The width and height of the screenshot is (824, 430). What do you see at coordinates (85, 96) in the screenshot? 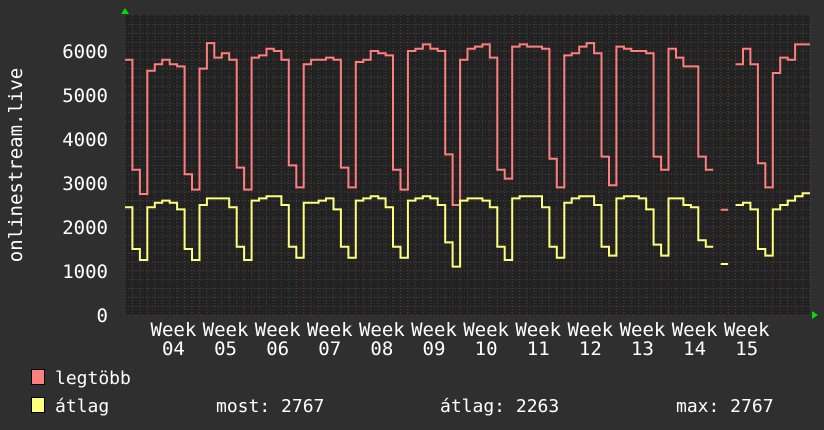
I see `y-tick-label: 5000` at bounding box center [85, 96].